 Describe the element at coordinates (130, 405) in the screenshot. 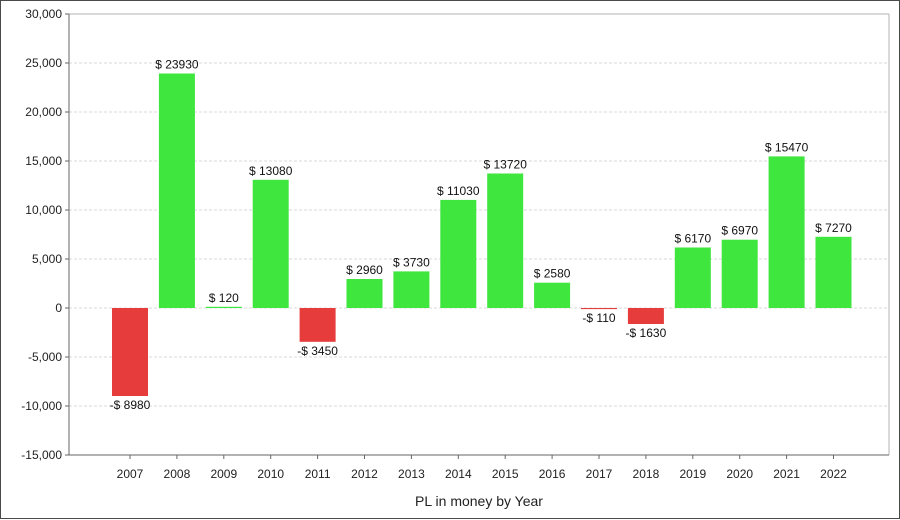

I see `data-label-2007: -$ 8980` at that location.